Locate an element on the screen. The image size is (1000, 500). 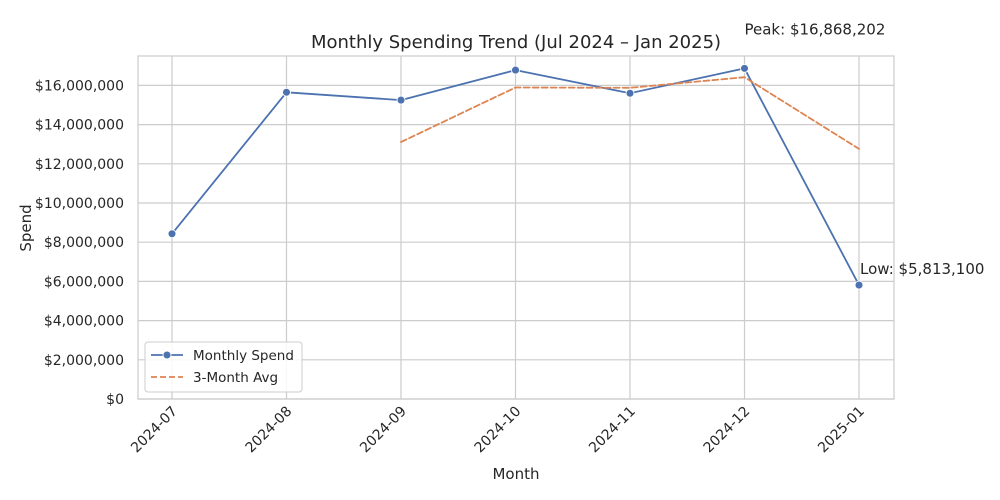
x-tick-label: 2024-11 is located at coordinates (612, 430).